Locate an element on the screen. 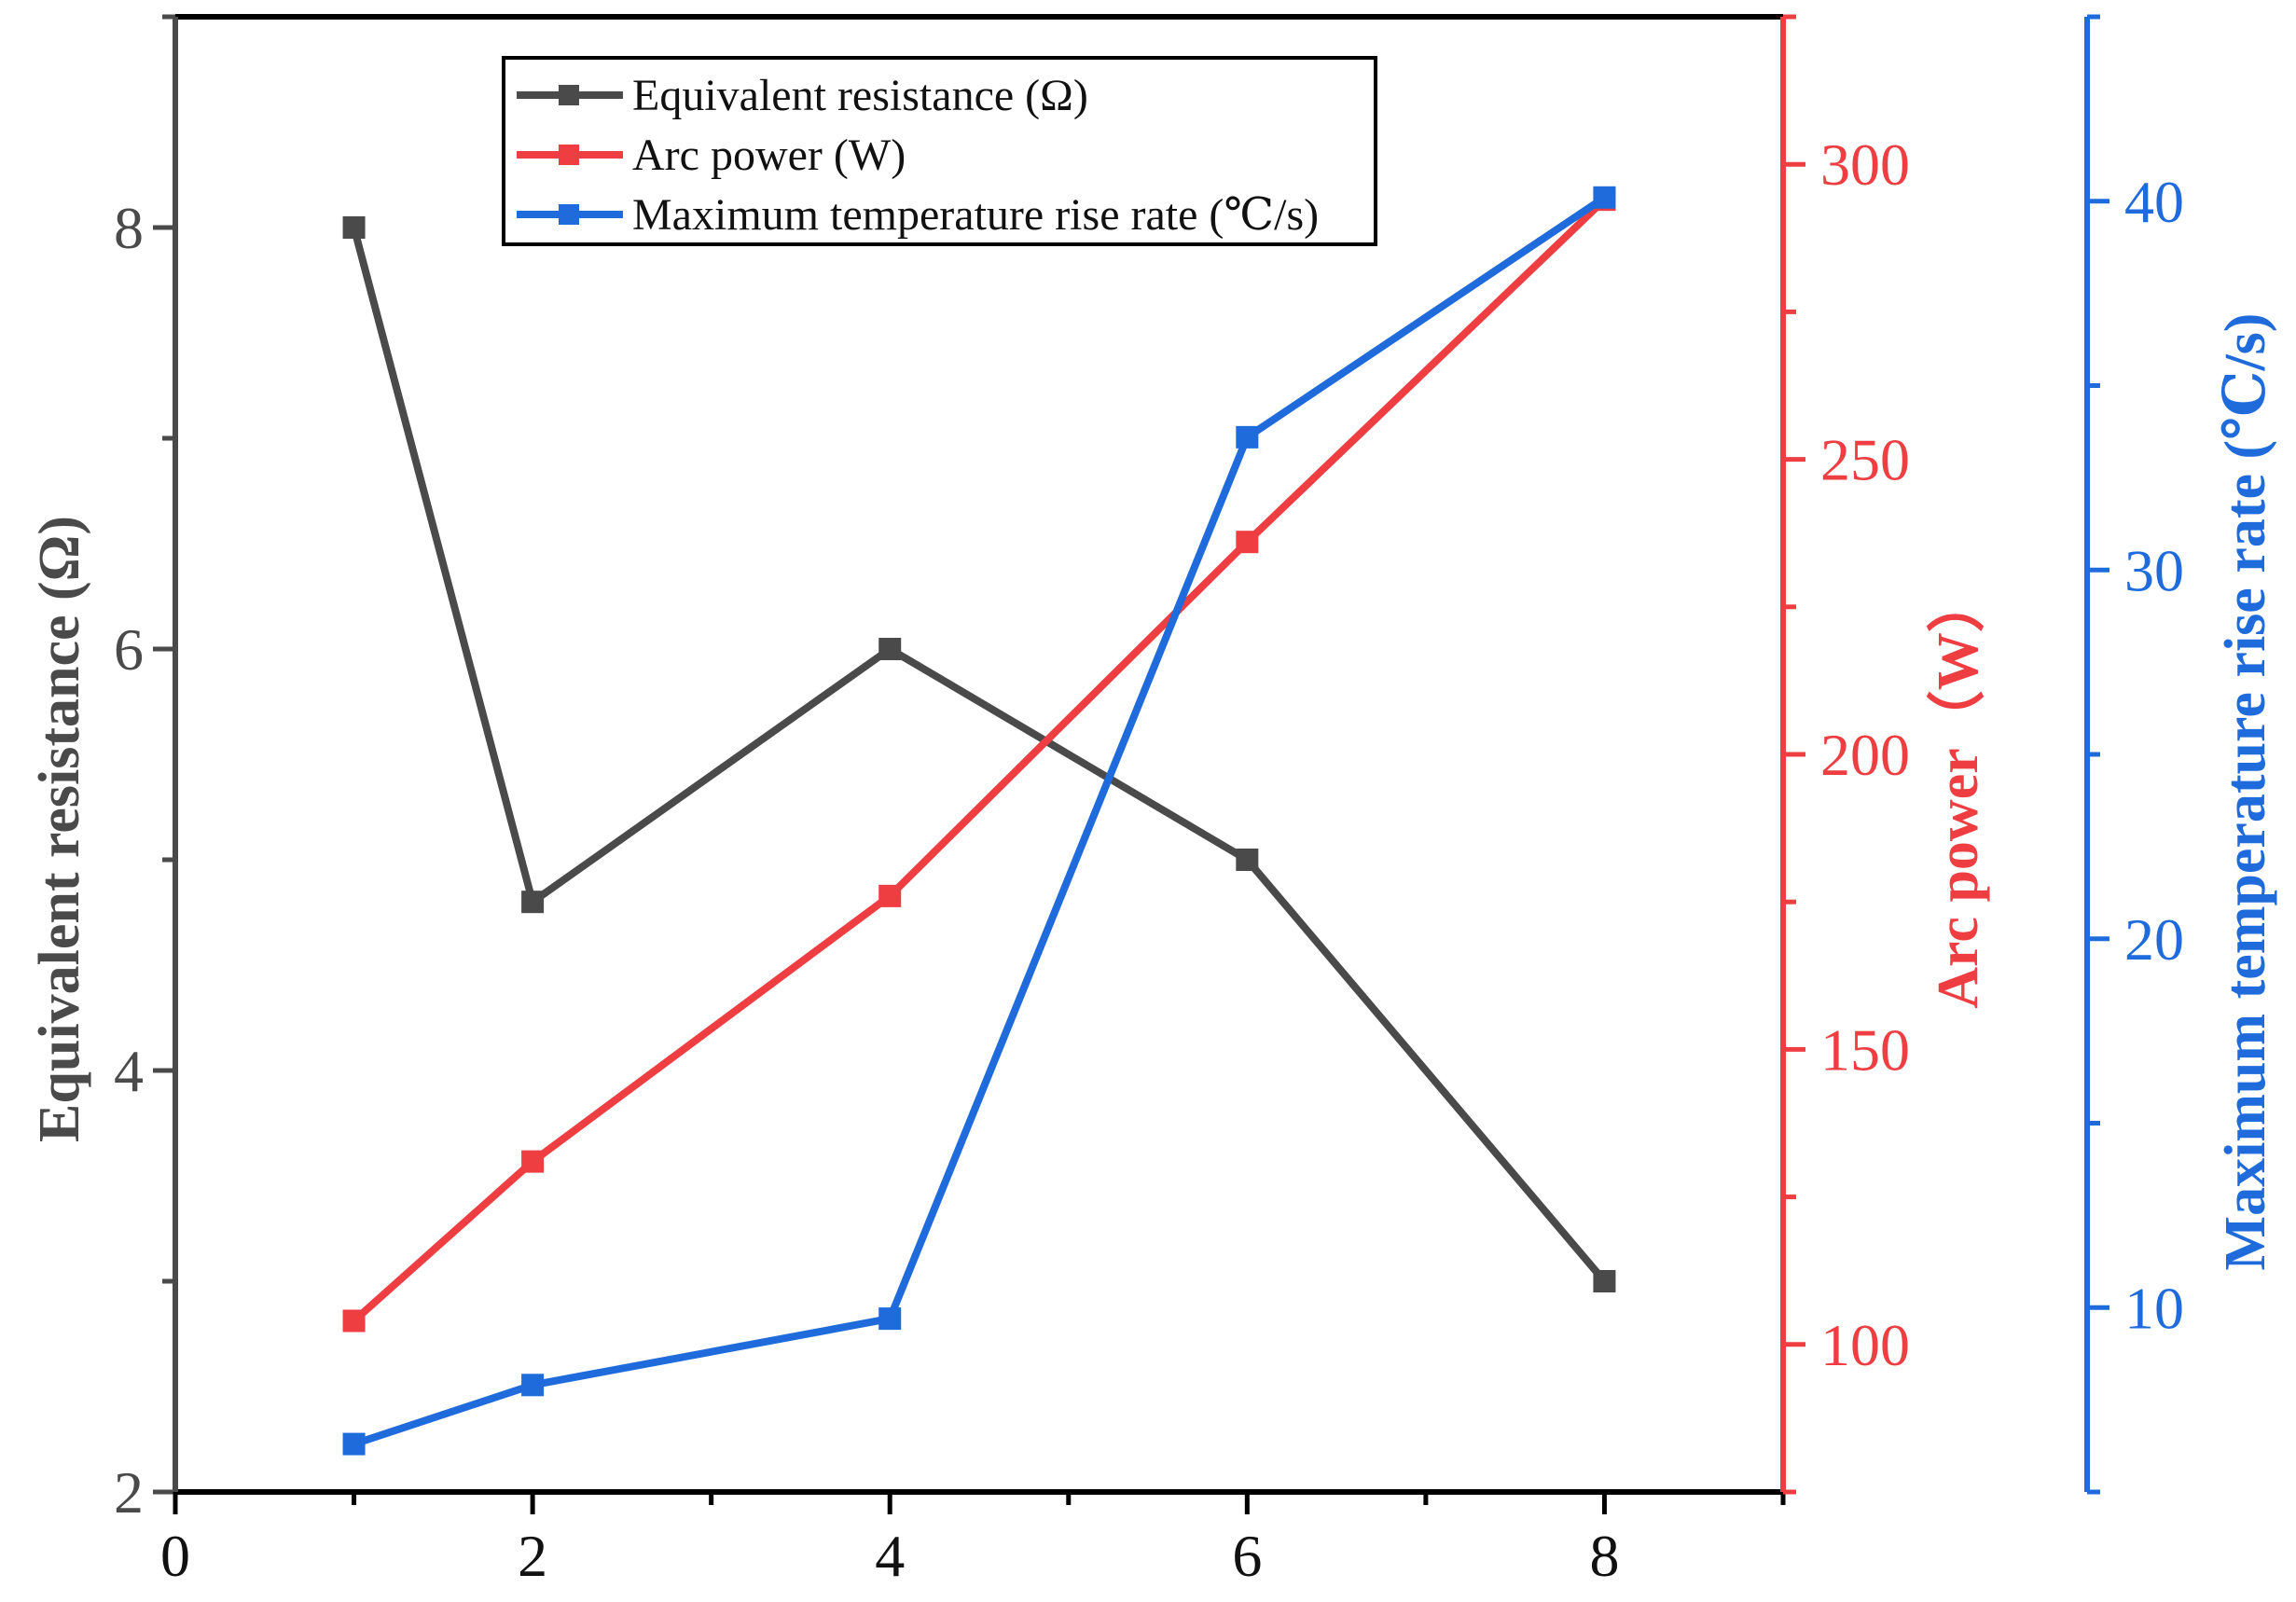 The height and width of the screenshot is (1602, 2296). temperature-rate-tick-label: 10 is located at coordinates (2154, 1308).